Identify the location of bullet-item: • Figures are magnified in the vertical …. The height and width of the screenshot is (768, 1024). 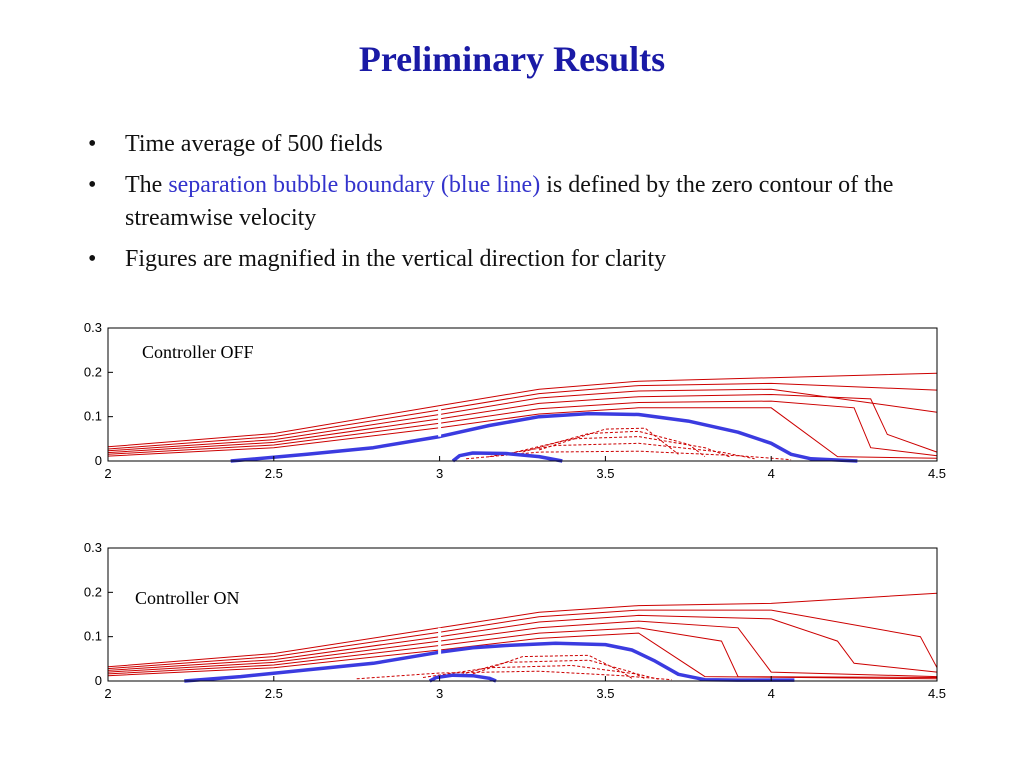
(528, 259).